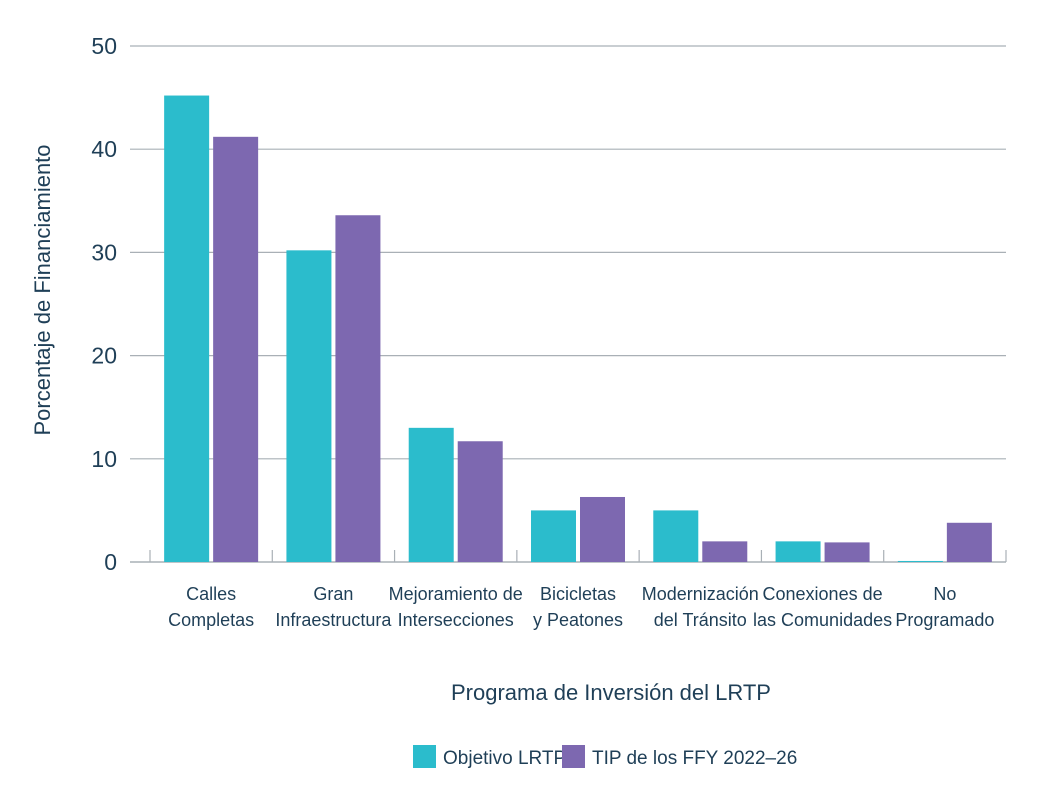  Describe the element at coordinates (578, 594) in the screenshot. I see `x-category-label-3-0: Bicicletas` at that location.